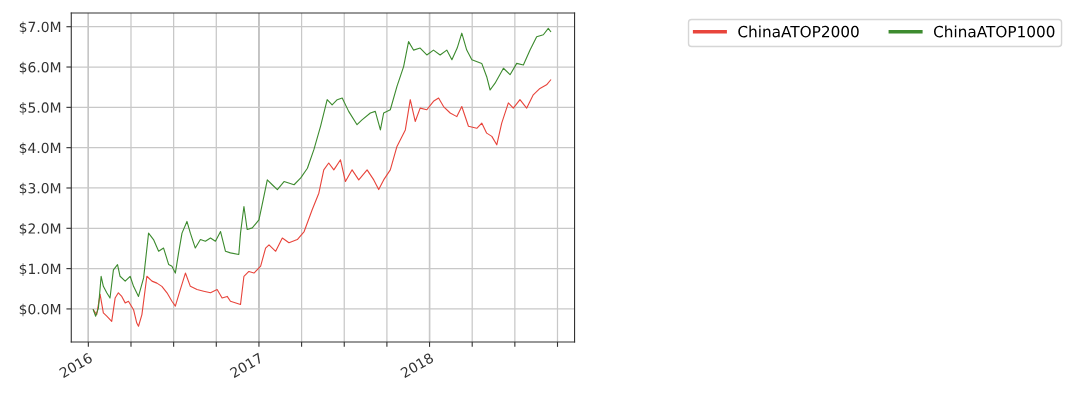 This screenshot has width=1080, height=394. What do you see at coordinates (798, 31) in the screenshot?
I see `legend-label: ChinaATOP2000` at bounding box center [798, 31].